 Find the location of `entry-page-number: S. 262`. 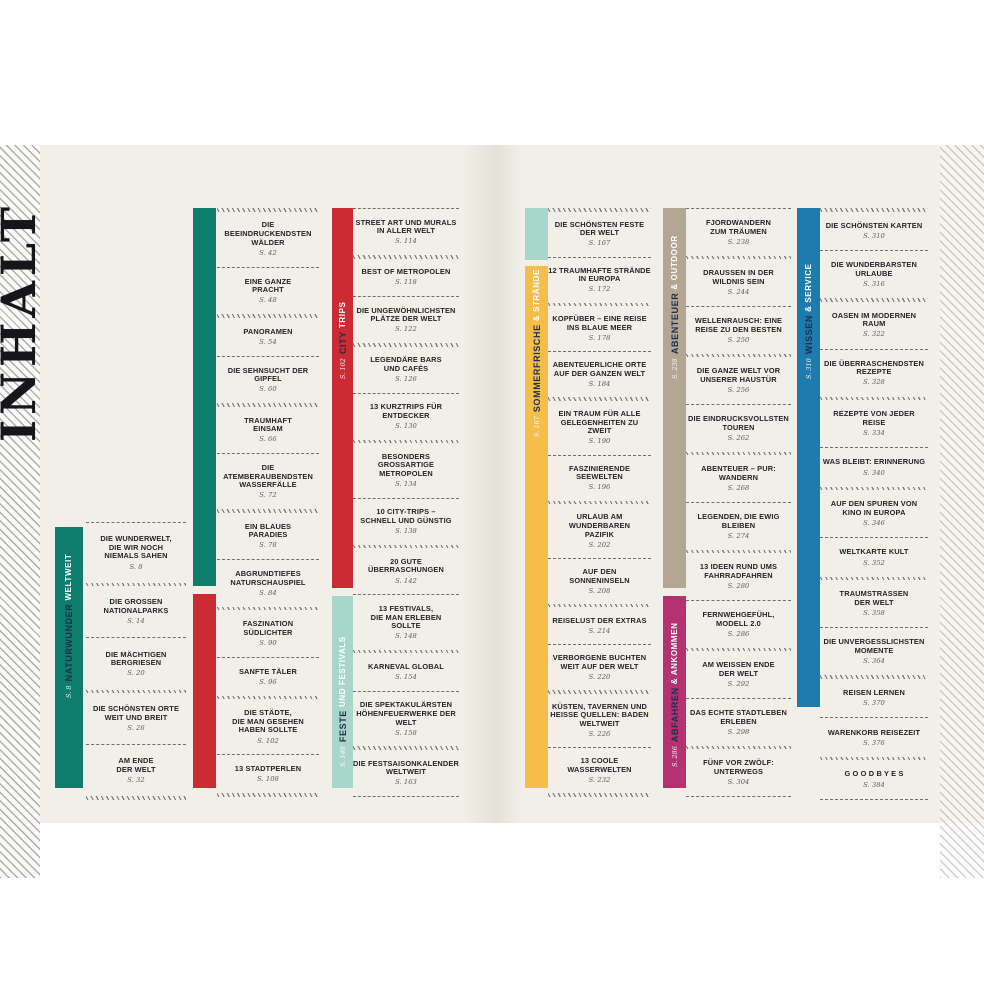

entry-page-number: S. 262 is located at coordinates (738, 437).